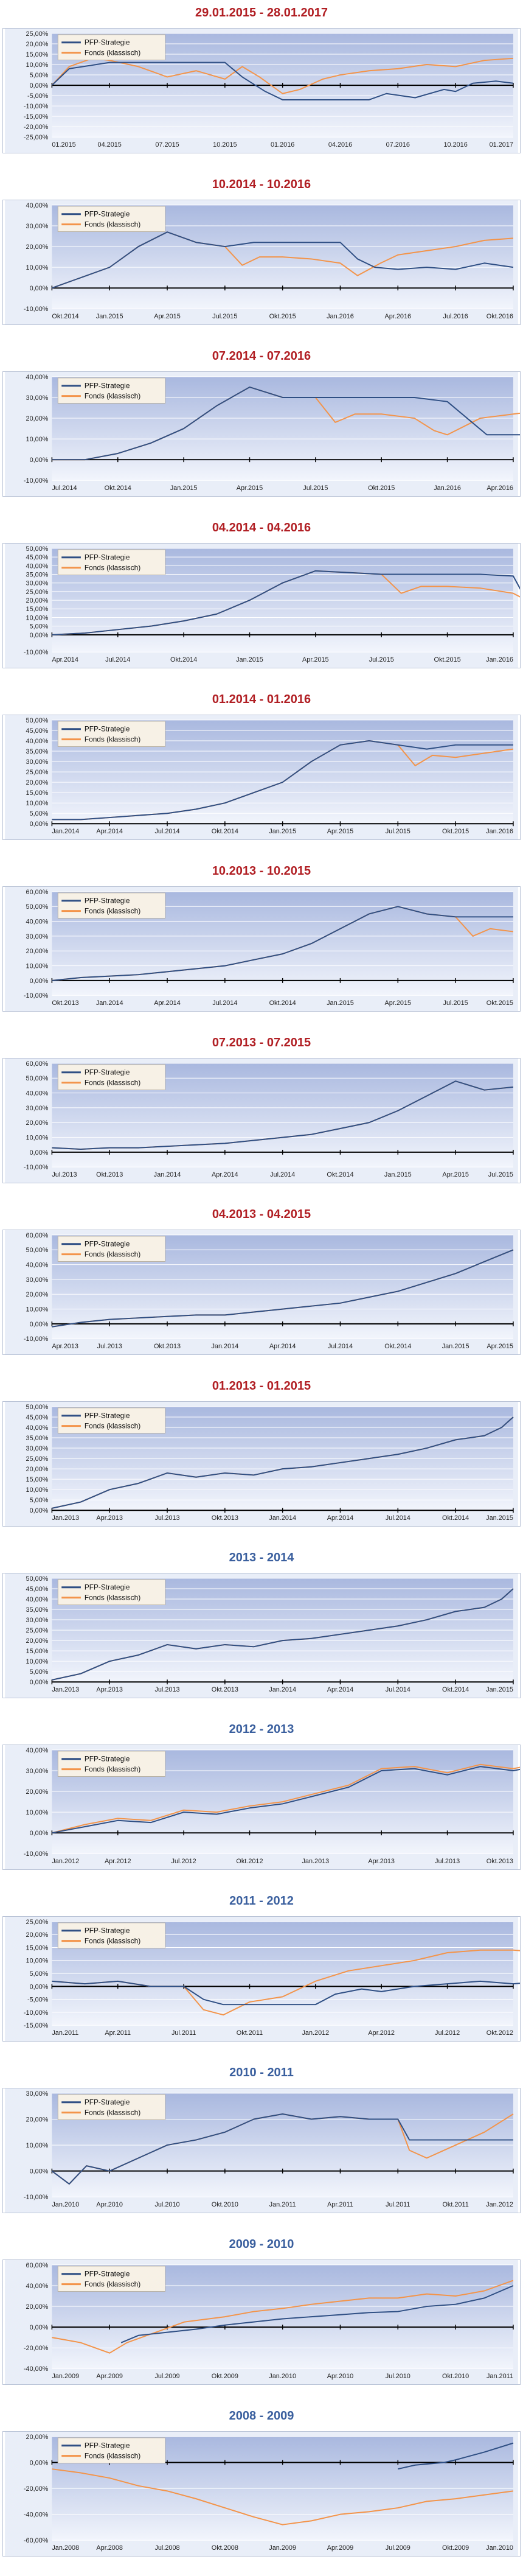 The height and width of the screenshot is (2576, 523). What do you see at coordinates (38, 1449) in the screenshot?
I see `y-tick-label: 30,00%` at bounding box center [38, 1449].